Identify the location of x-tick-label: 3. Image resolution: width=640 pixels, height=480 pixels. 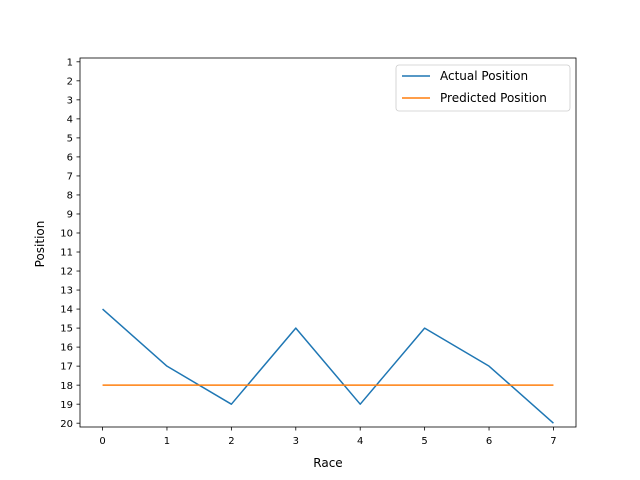
(296, 441).